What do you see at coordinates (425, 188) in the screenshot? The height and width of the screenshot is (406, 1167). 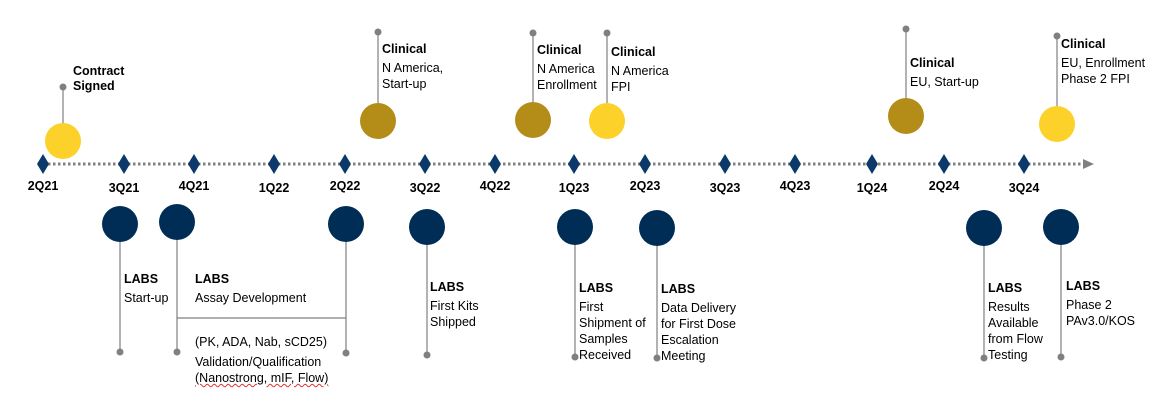 I see `quarter-label: 3Q22` at bounding box center [425, 188].